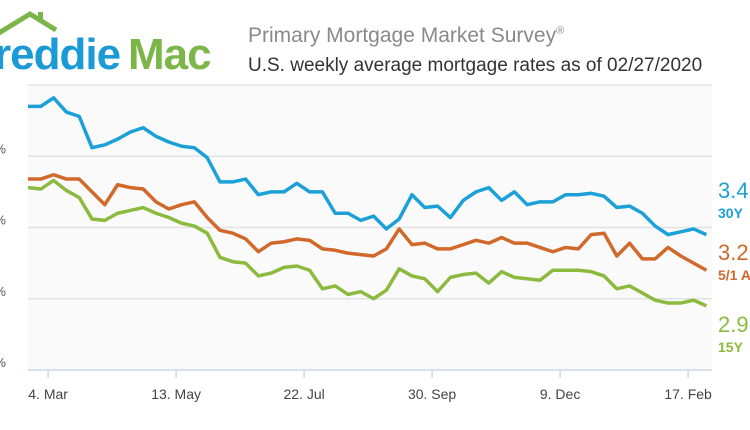 This screenshot has width=750, height=430. What do you see at coordinates (48, 394) in the screenshot?
I see `x-tick-label: 4. Mar` at bounding box center [48, 394].